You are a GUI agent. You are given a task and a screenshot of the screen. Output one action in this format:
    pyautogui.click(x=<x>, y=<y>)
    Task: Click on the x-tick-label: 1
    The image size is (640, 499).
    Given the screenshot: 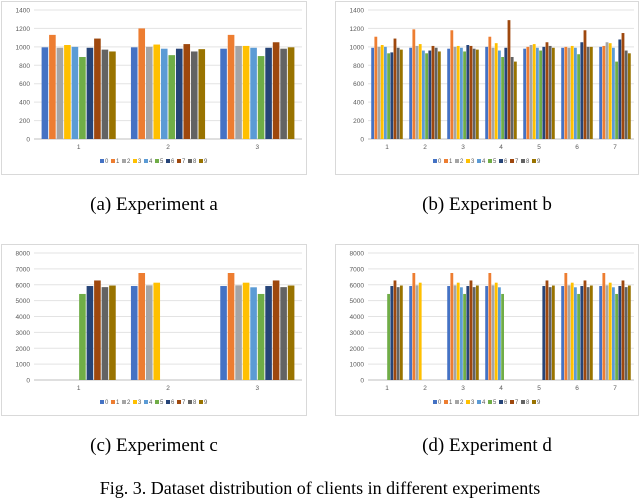 What is the action you would take?
    pyautogui.click(x=387, y=388)
    